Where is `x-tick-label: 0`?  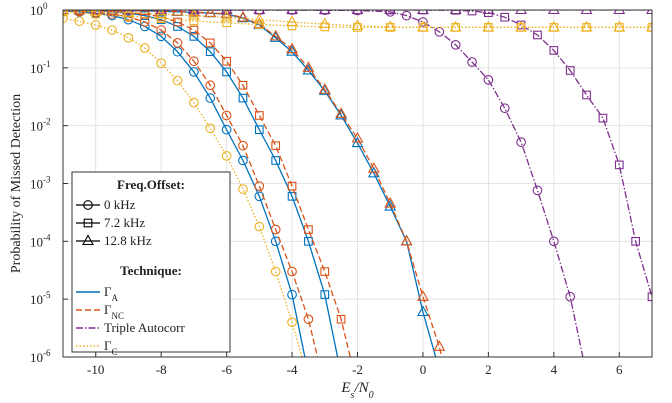
x-tick-label: 0 is located at coordinates (423, 369).